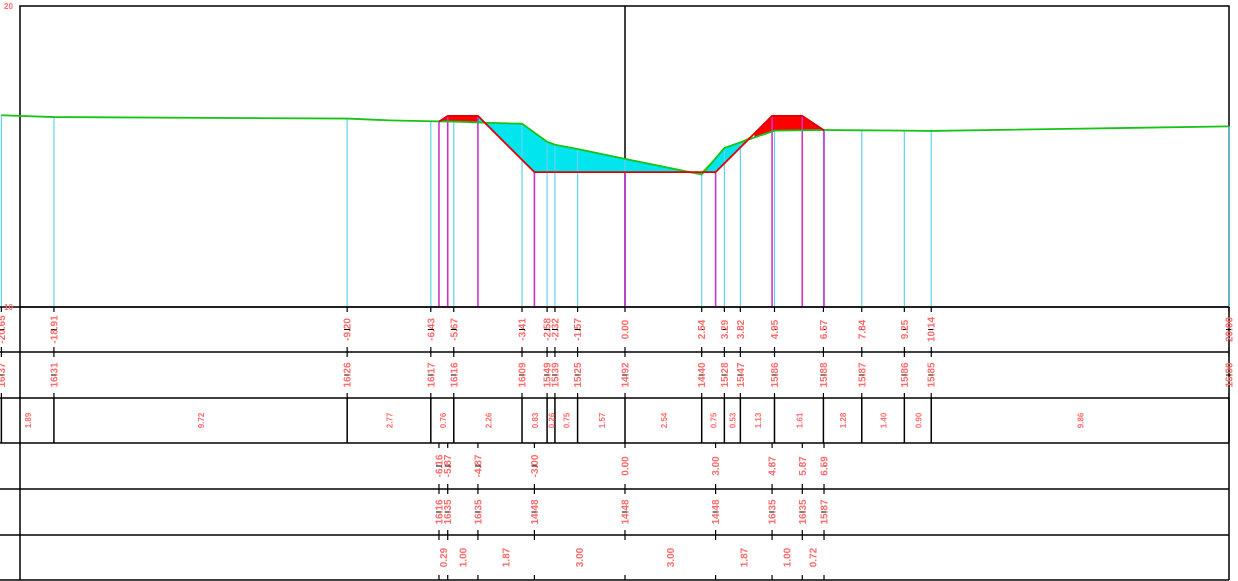 This screenshot has height=581, width=1238. I want to click on design-length-label: 0.29, so click(444, 557).